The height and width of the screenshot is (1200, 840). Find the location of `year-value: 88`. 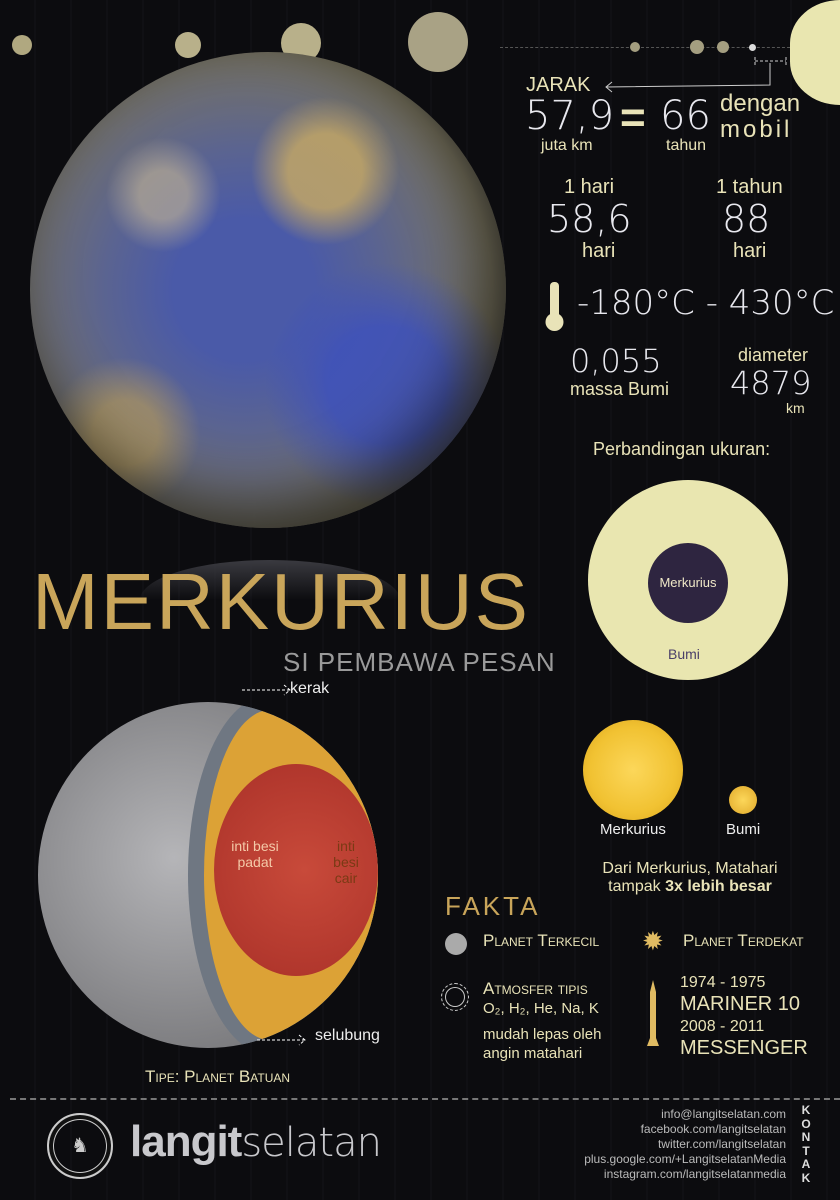

year-value: 88 is located at coordinates (746, 219).